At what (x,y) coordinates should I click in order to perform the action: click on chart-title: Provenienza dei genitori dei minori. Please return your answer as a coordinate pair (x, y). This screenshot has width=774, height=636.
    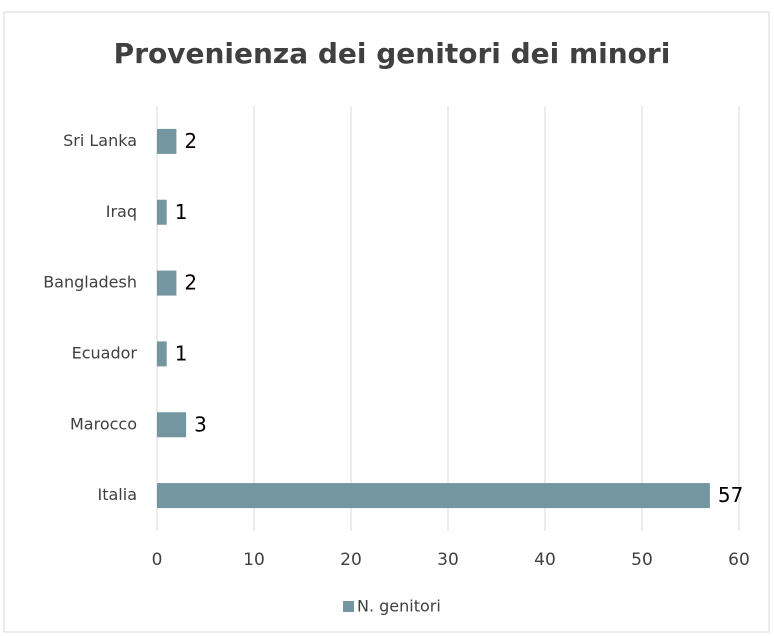
    Looking at the image, I should click on (392, 53).